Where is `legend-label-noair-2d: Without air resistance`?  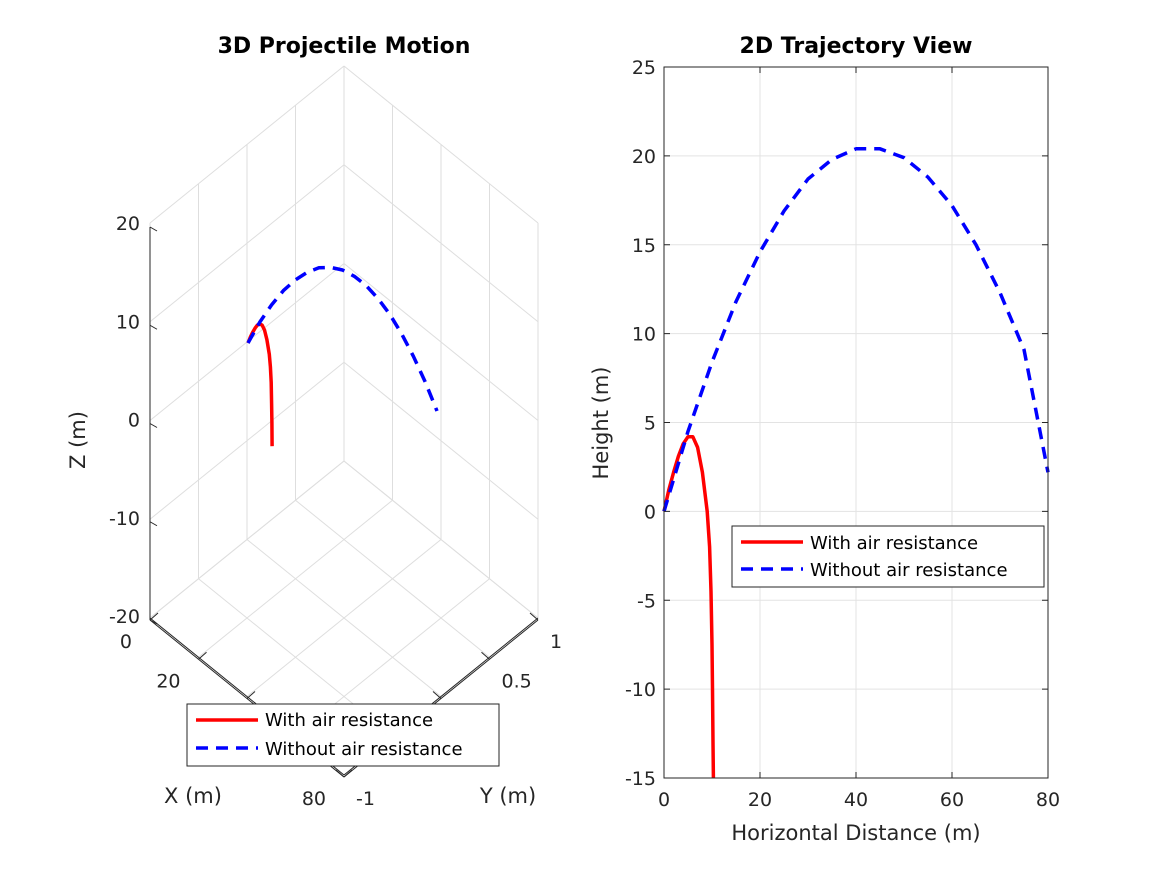 legend-label-noair-2d: Without air resistance is located at coordinates (909, 570).